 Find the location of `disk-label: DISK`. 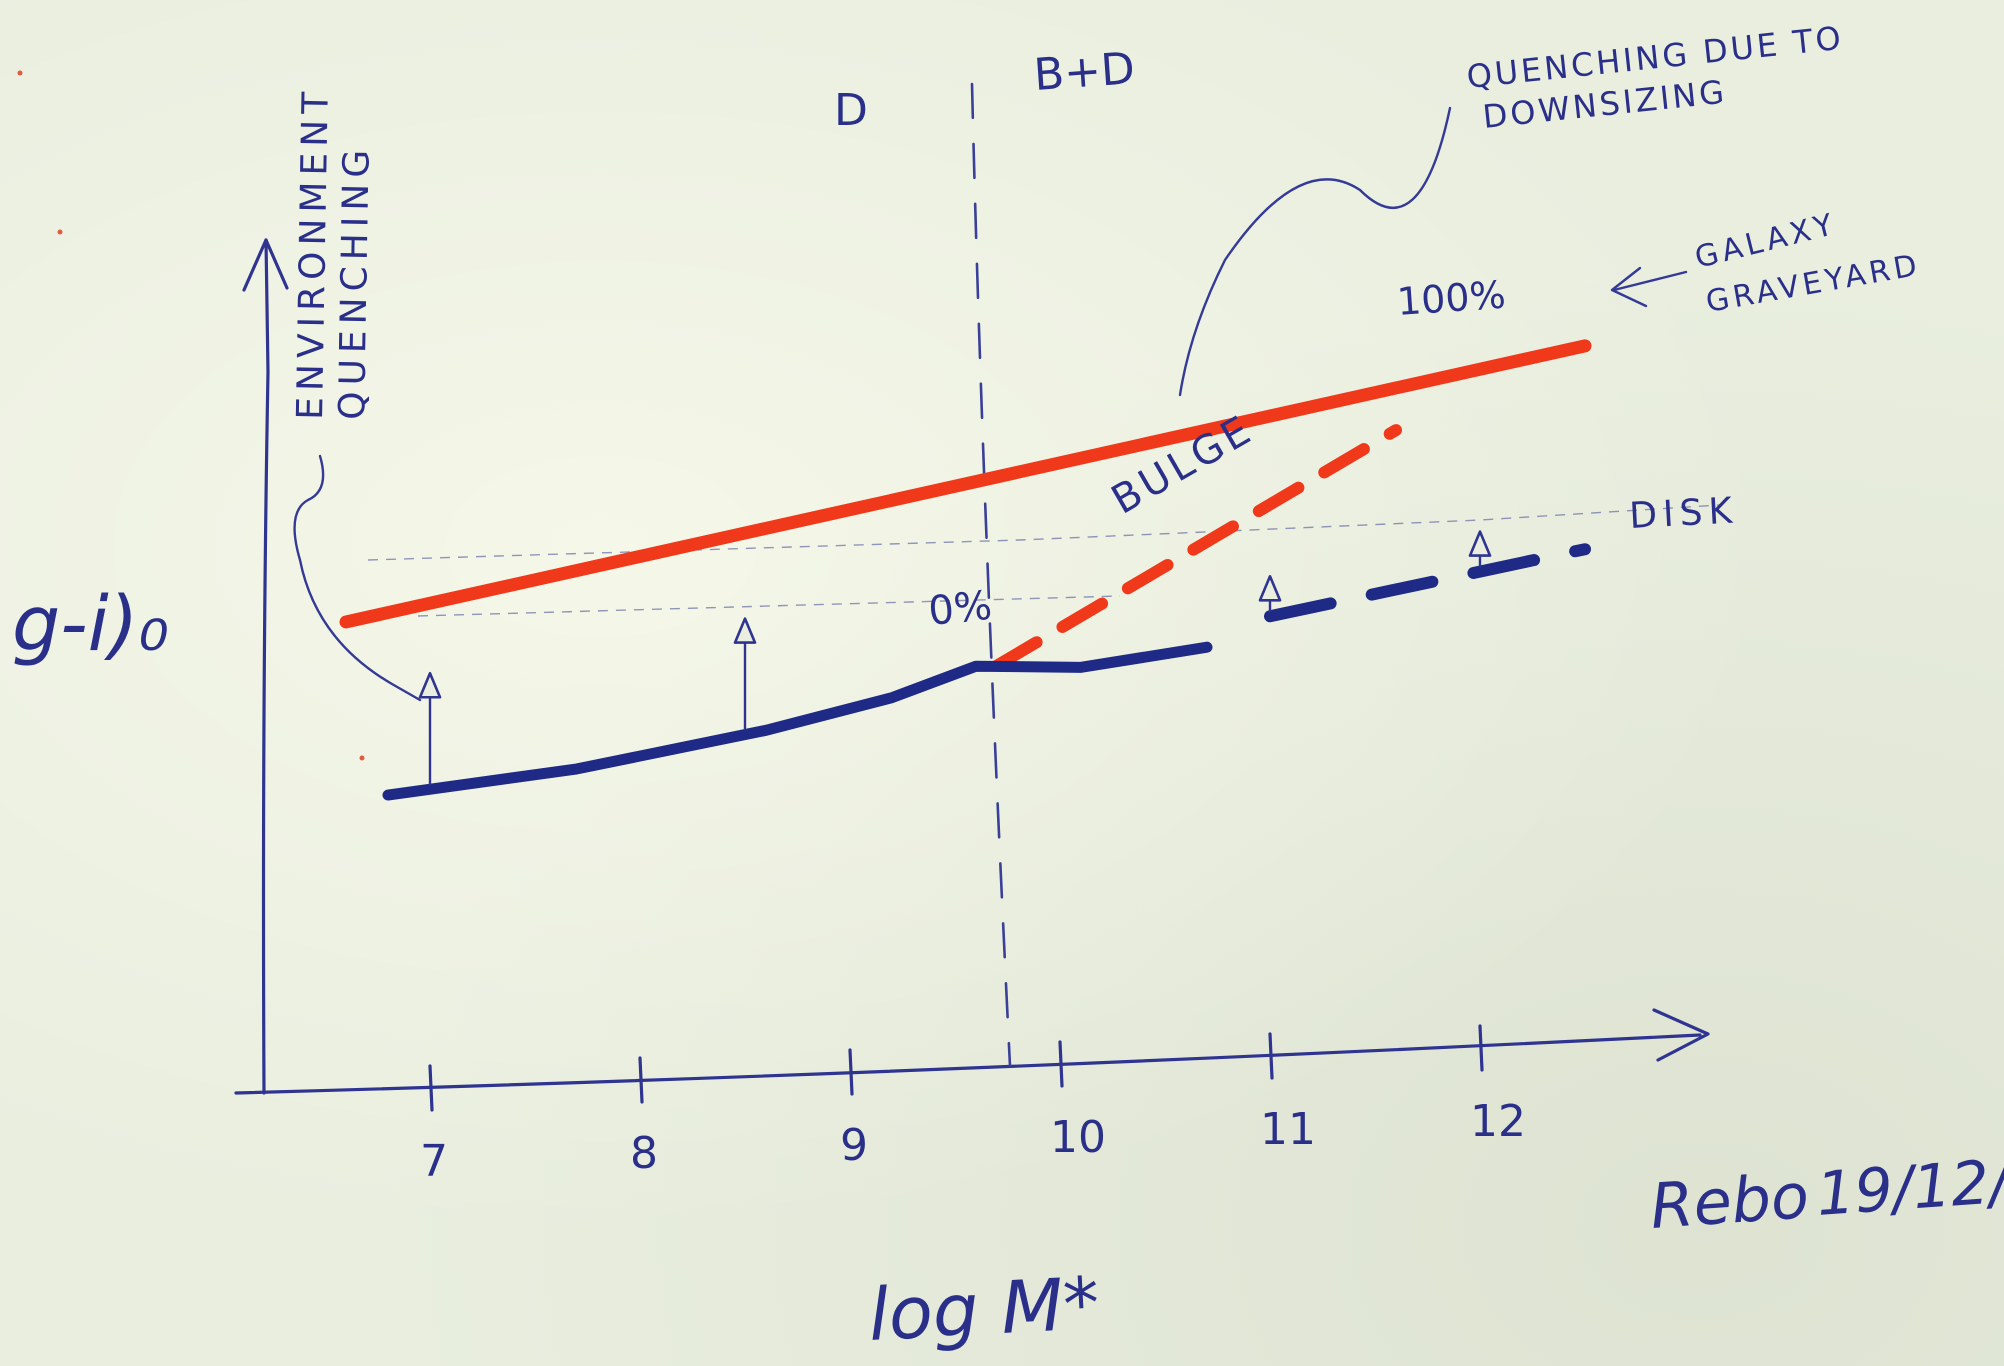

disk-label: DISK is located at coordinates (1683, 513).